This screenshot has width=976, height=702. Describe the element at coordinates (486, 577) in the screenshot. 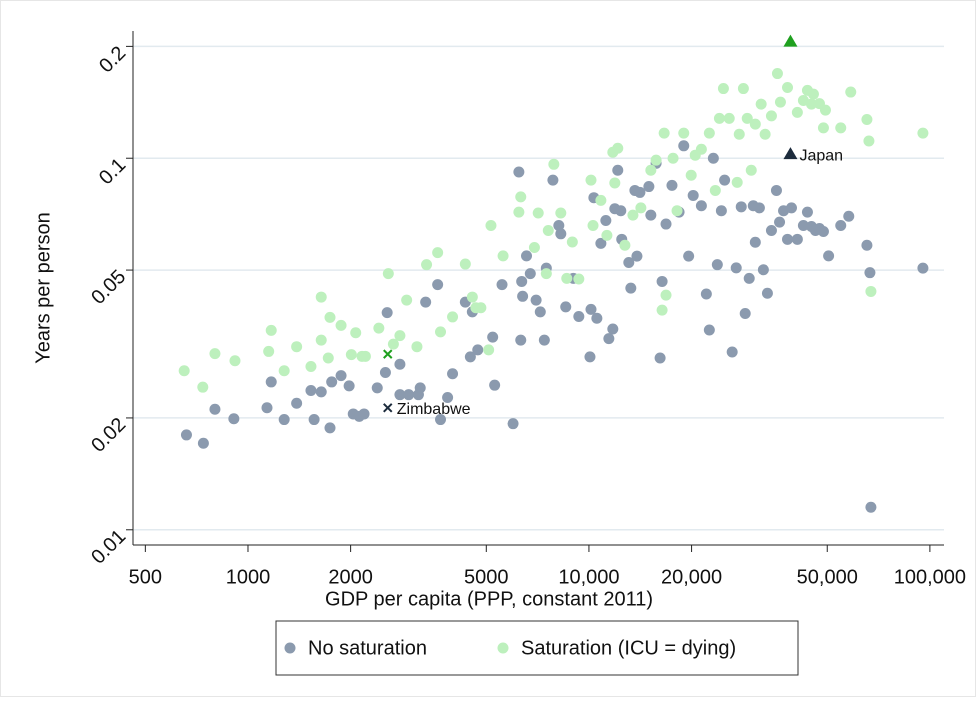

I see `x-tick-label: 5000` at that location.